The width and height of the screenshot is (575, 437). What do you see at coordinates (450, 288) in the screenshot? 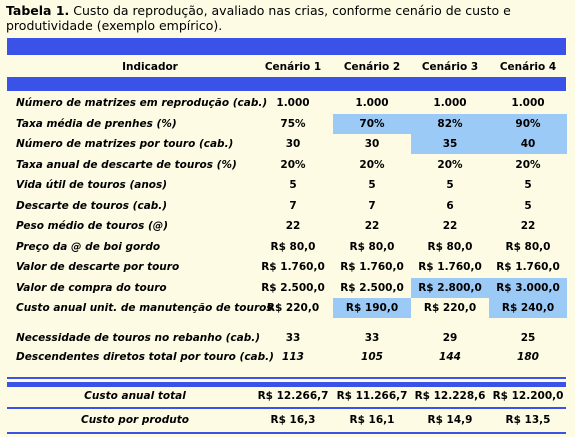
I see `cell-value: R$ 2.800,0` at bounding box center [450, 288].